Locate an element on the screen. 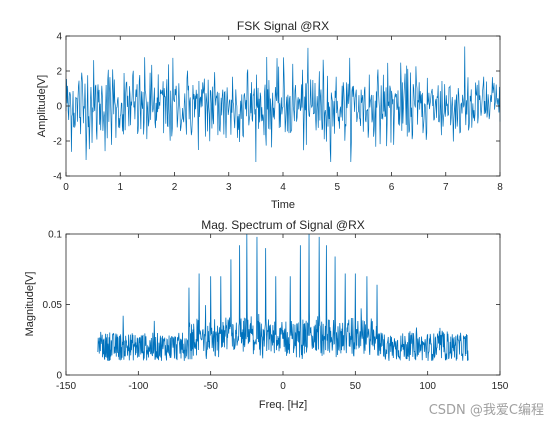 This screenshot has width=552, height=424. x-tick-label: 6 is located at coordinates (392, 187).